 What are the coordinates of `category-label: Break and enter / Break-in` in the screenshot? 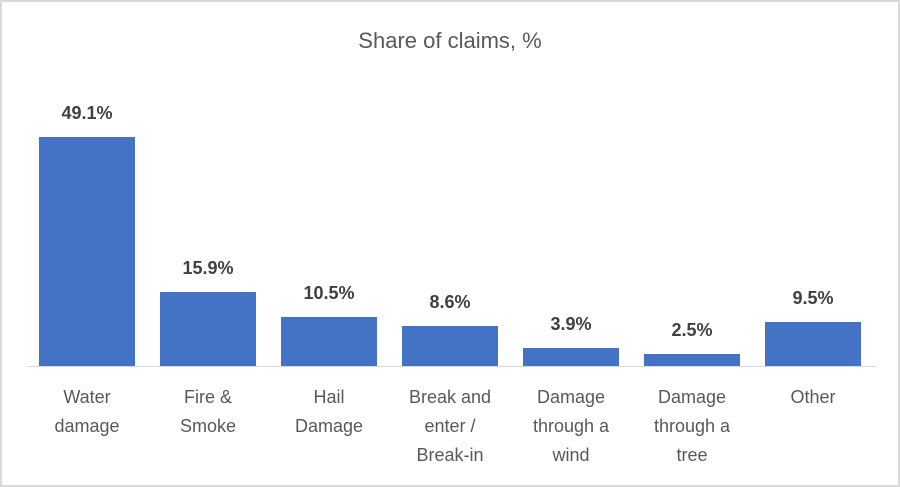 It's located at (450, 426).